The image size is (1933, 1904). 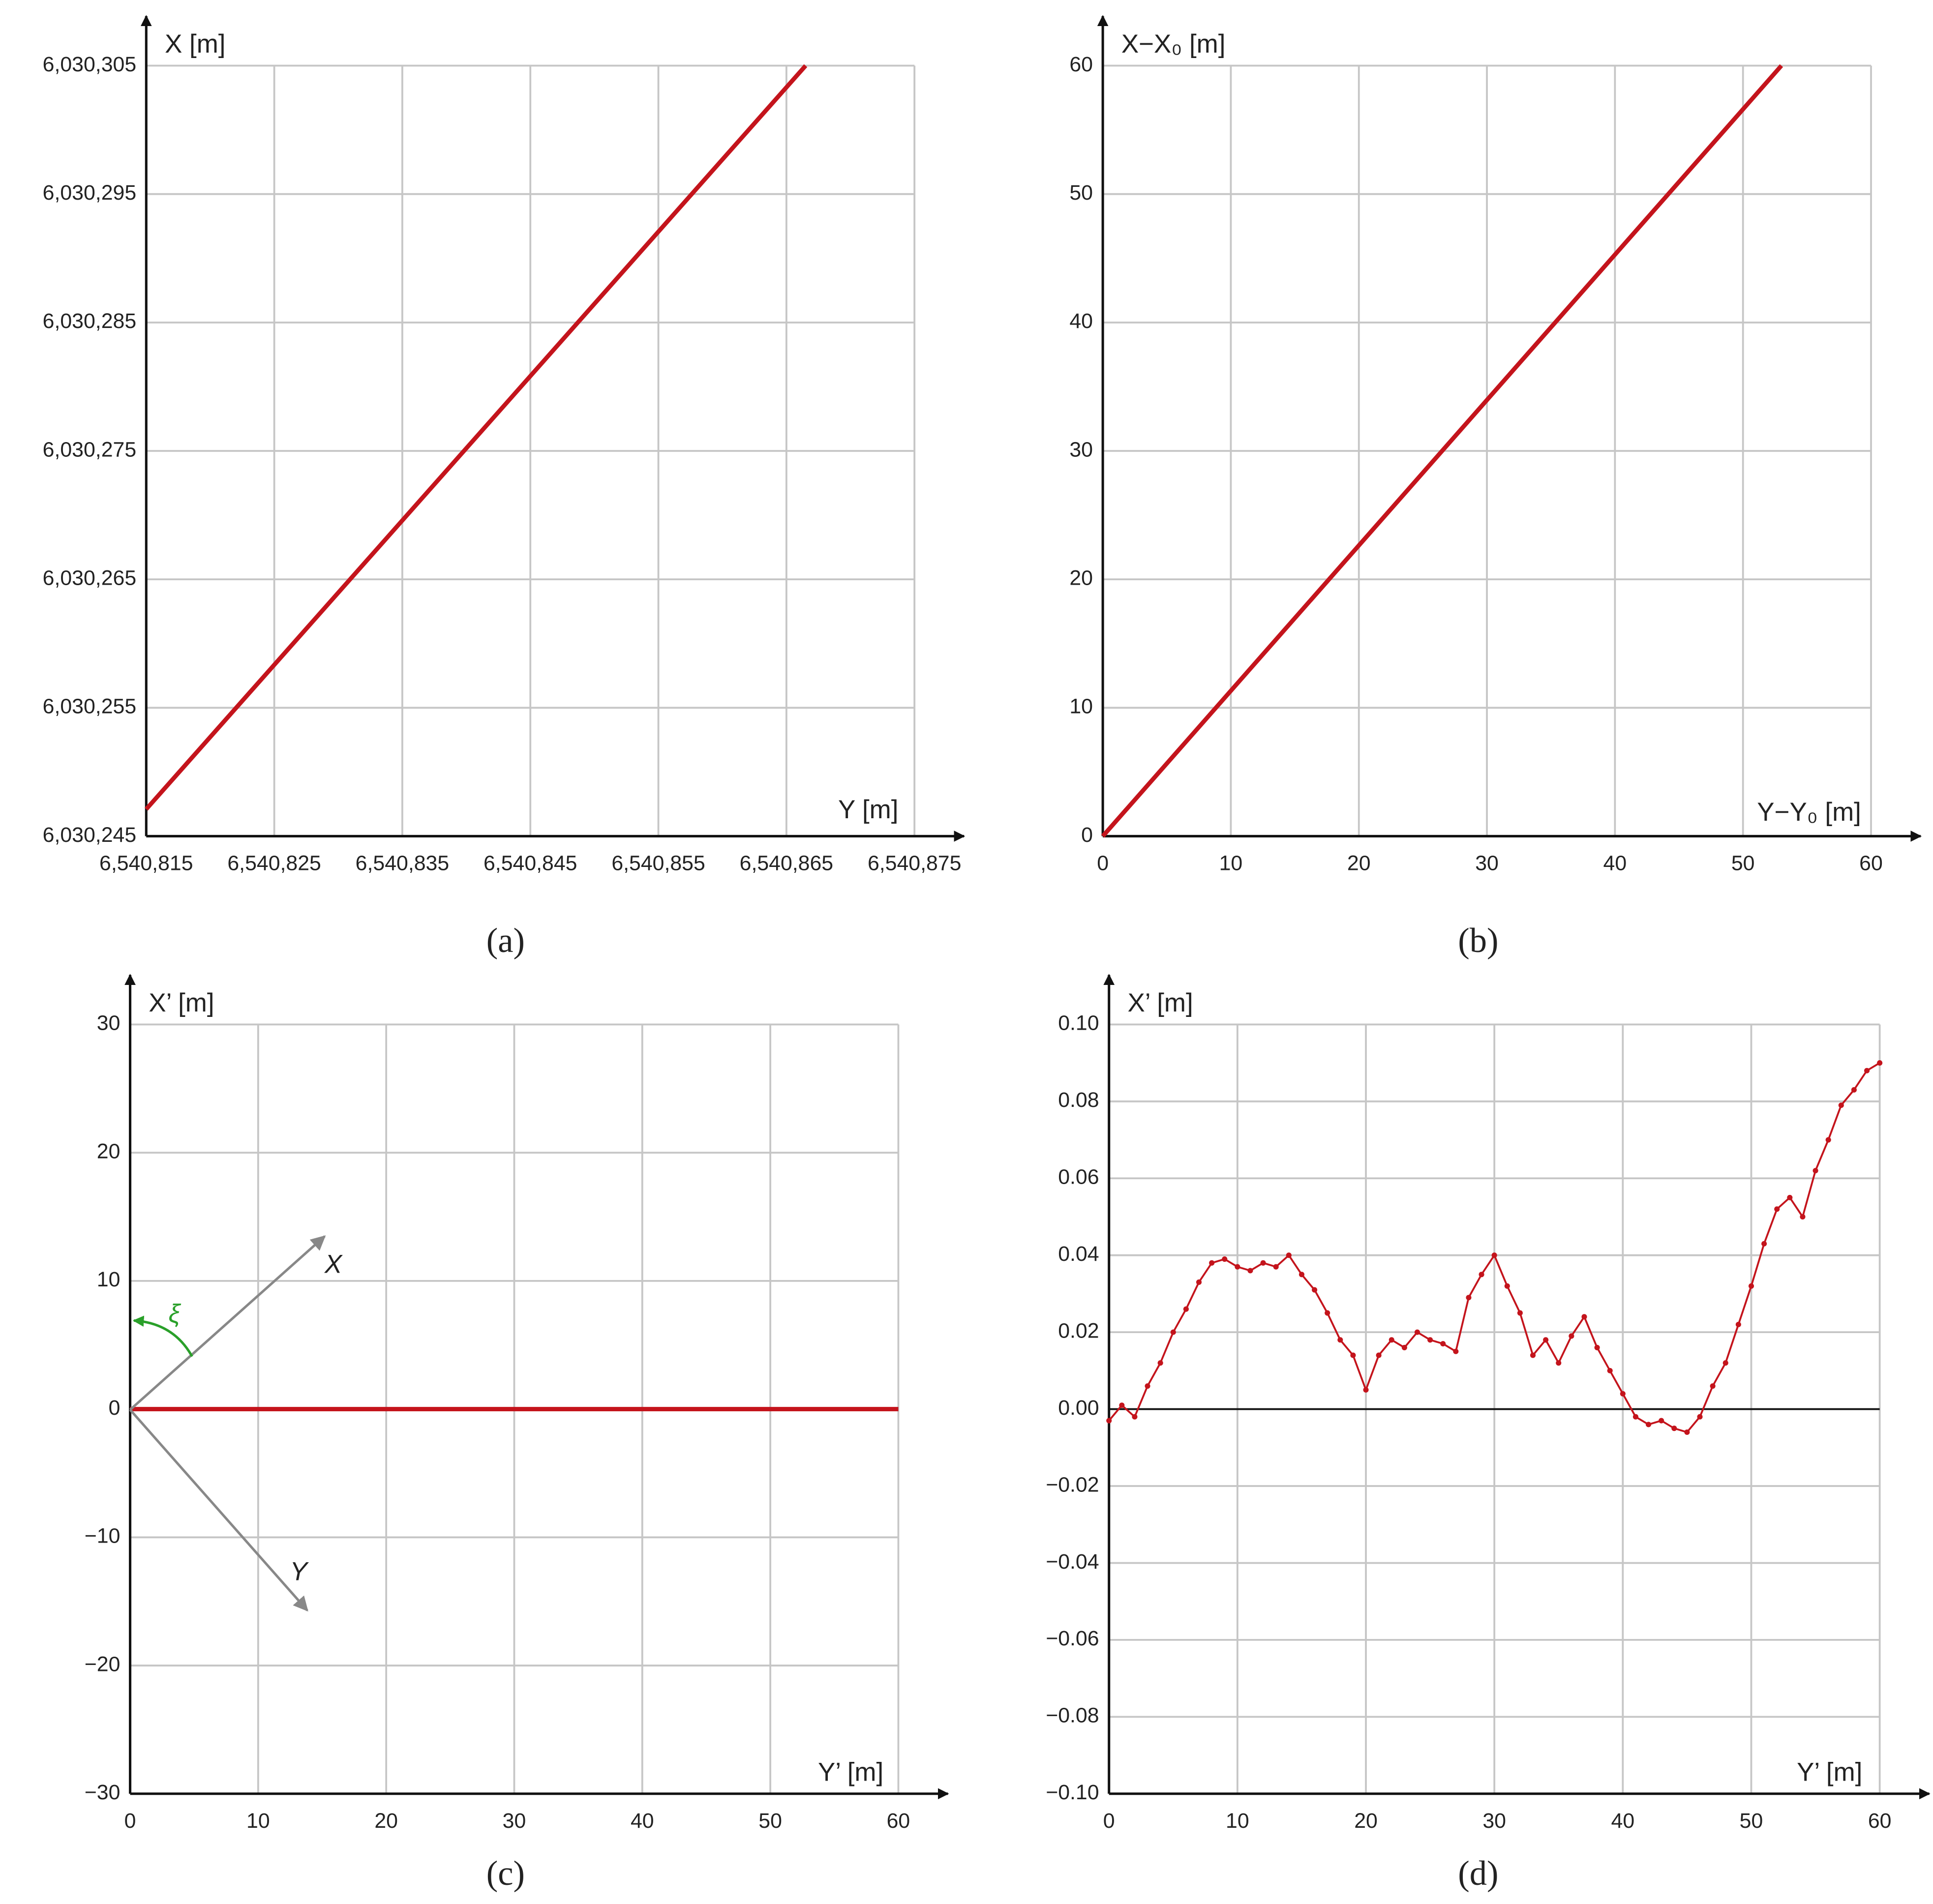 What do you see at coordinates (89, 321) in the screenshot?
I see `y-tick-label: 6,030,285` at bounding box center [89, 321].